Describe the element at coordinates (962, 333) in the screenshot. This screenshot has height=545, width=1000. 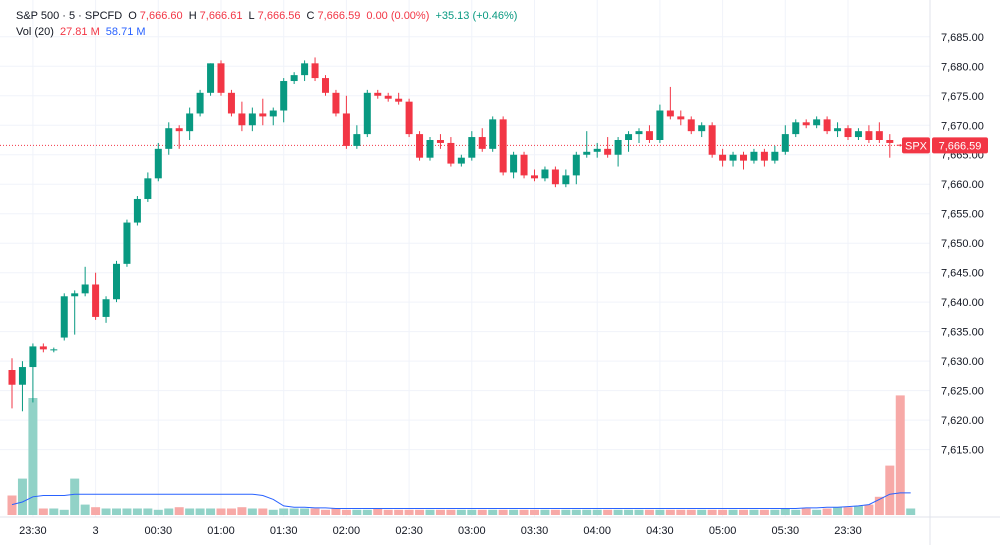
I see `price-tick-label: 7,635.00` at that location.